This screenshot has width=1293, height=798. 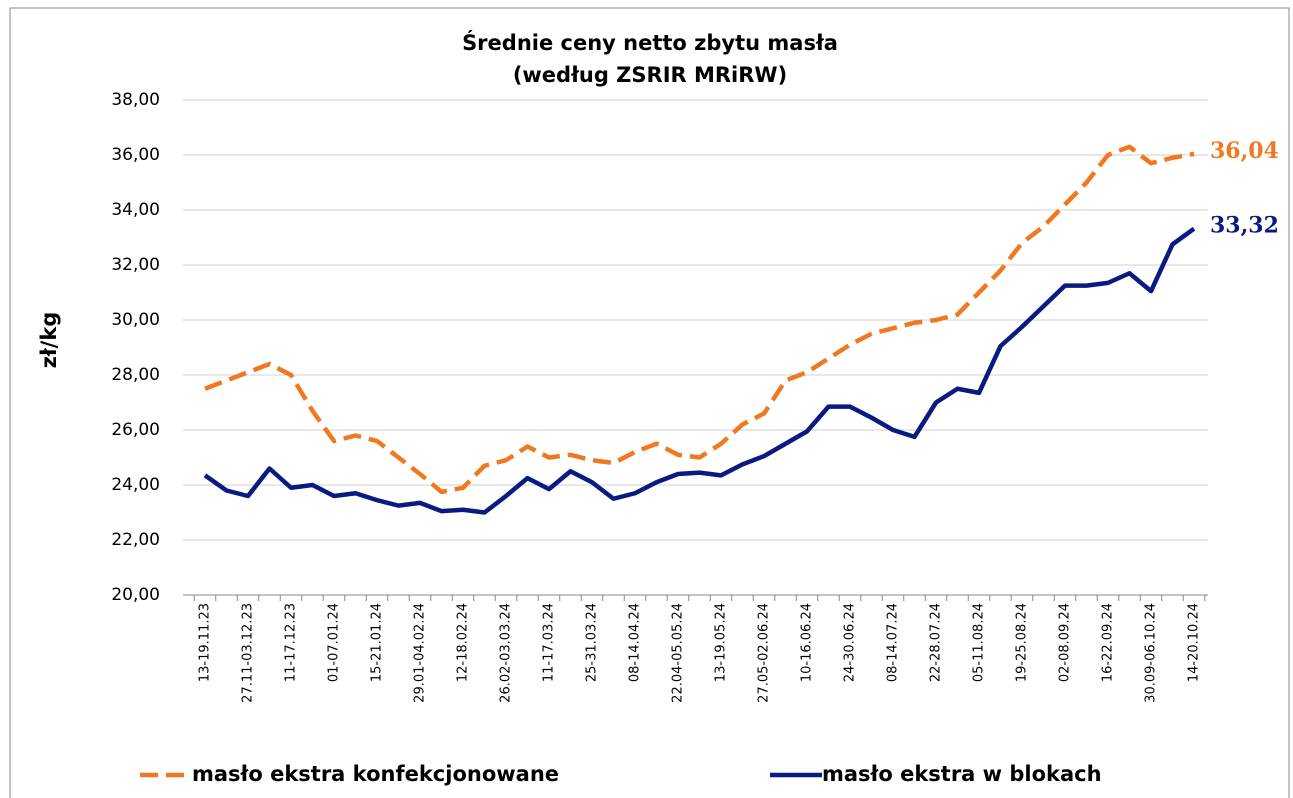 I want to click on y-tick-label: 36,00, so click(x=135, y=155).